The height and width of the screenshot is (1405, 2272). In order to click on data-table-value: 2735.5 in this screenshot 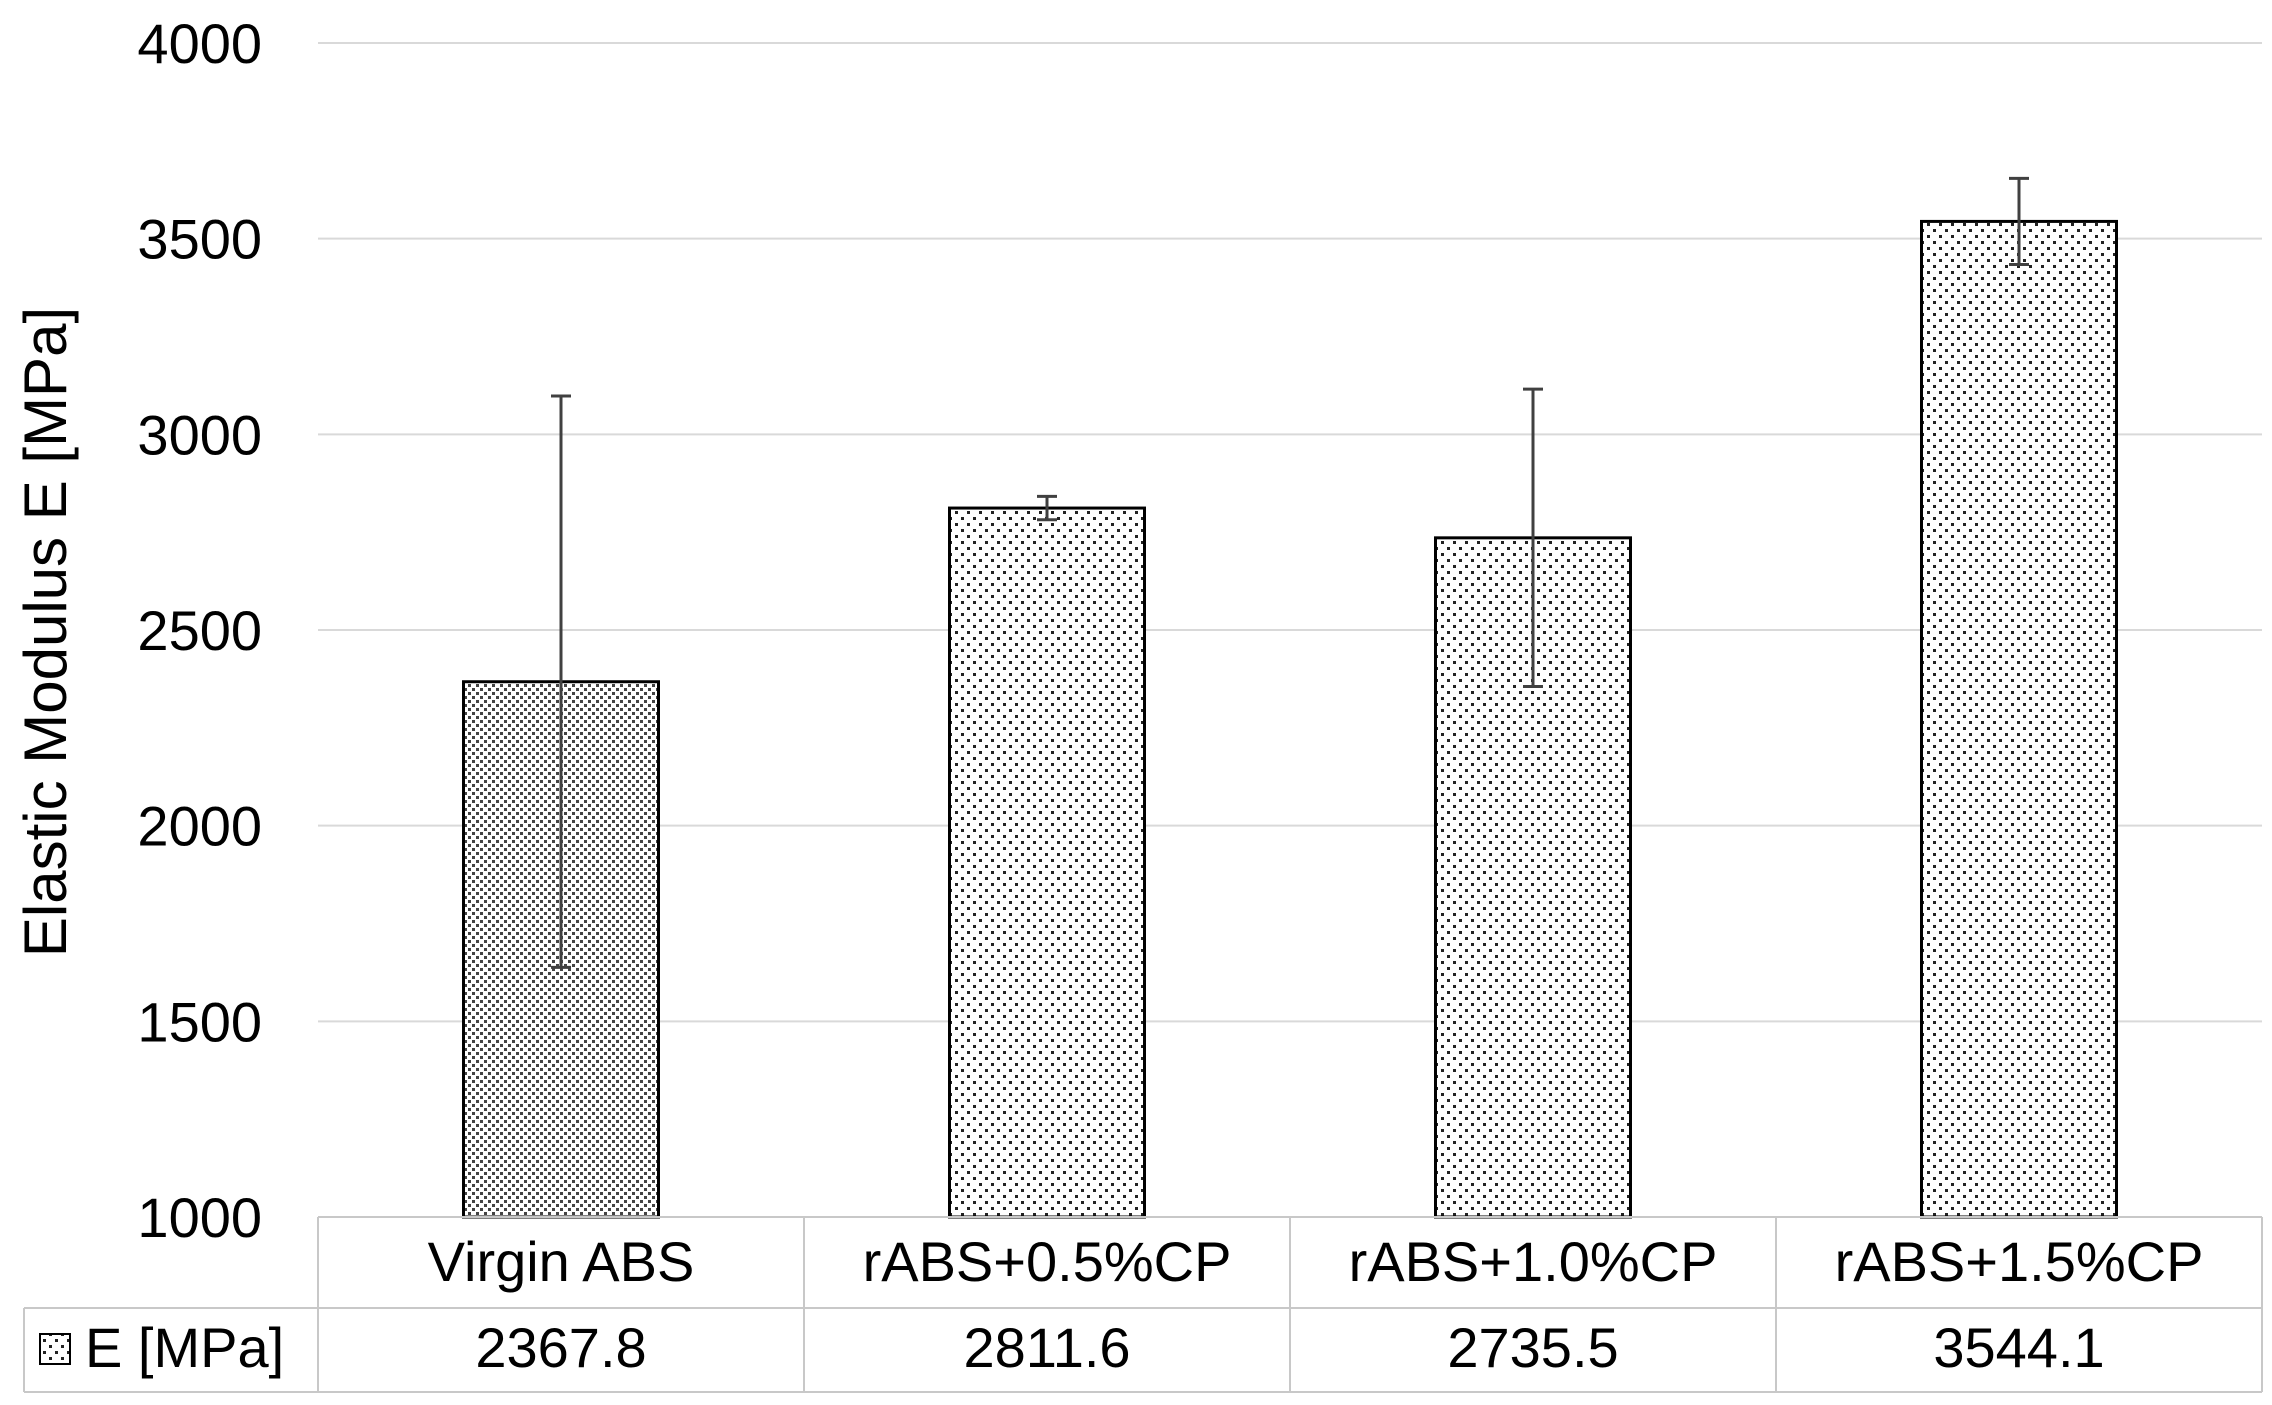, I will do `click(1532, 1347)`.